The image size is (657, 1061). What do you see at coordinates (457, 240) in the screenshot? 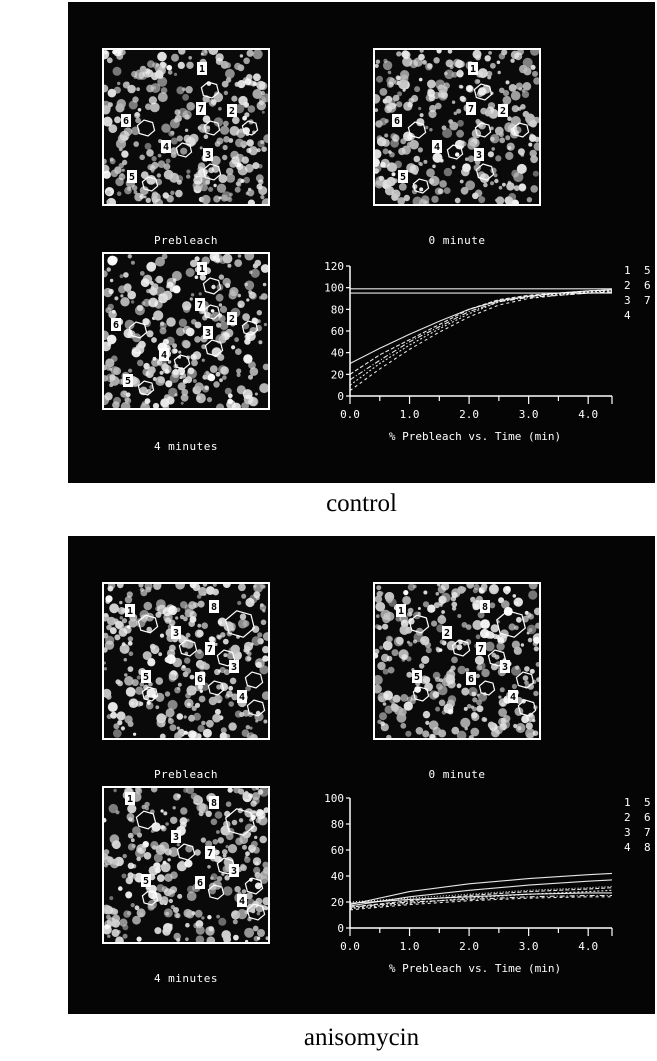
I see `caption-0-minute: 0 minute` at bounding box center [457, 240].